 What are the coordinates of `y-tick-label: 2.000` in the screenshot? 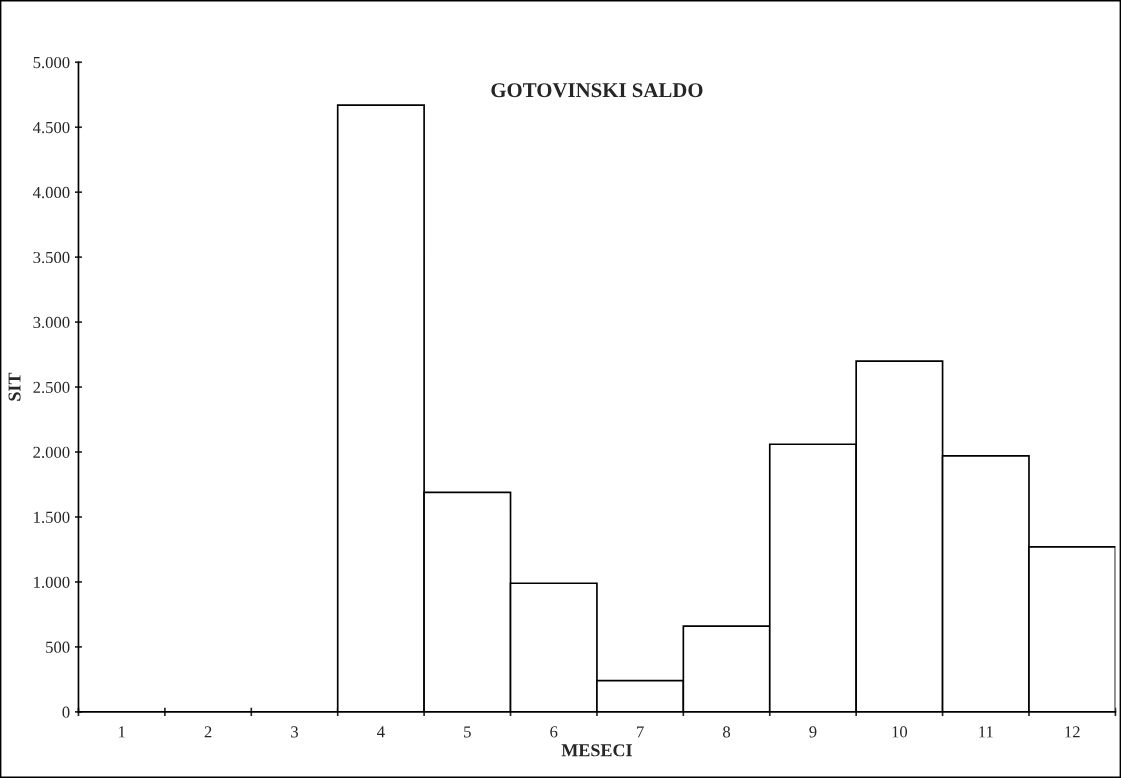 It's located at (51, 452).